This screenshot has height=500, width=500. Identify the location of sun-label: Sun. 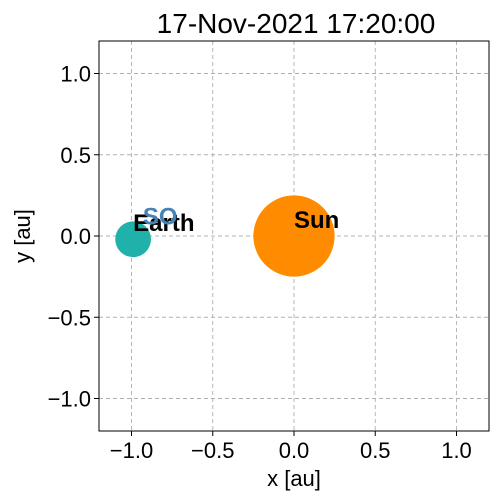
(316, 220).